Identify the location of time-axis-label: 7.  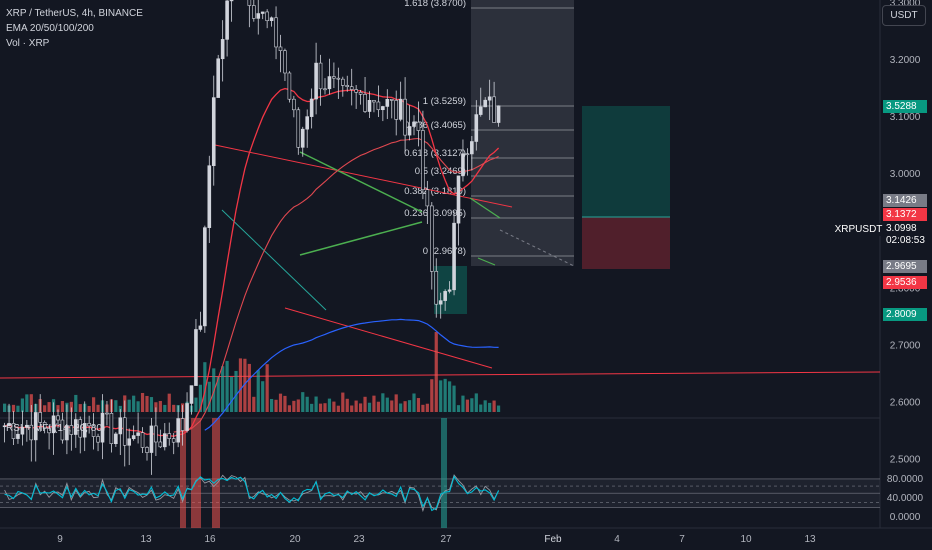
(682, 539).